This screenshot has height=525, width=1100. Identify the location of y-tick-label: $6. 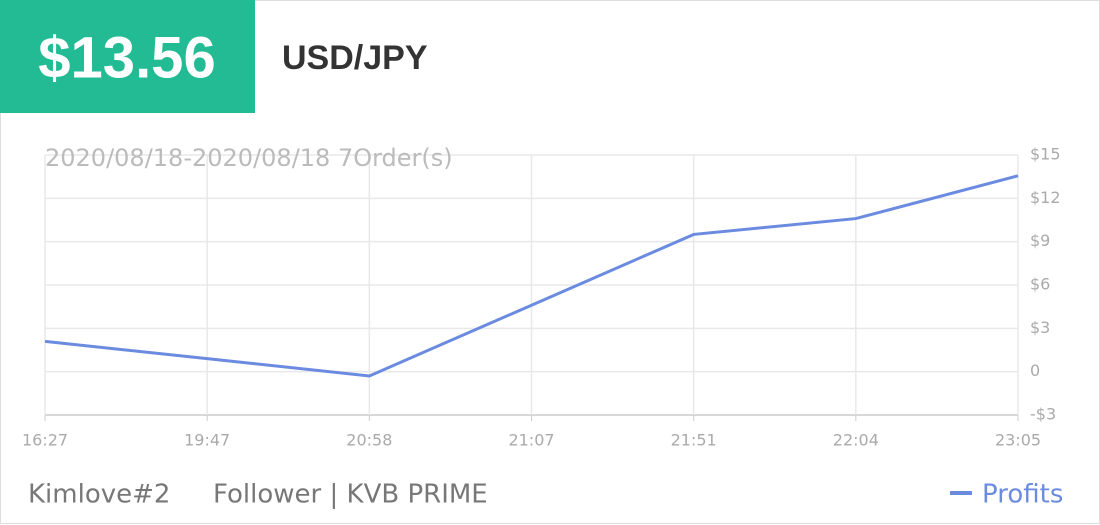
(1040, 284).